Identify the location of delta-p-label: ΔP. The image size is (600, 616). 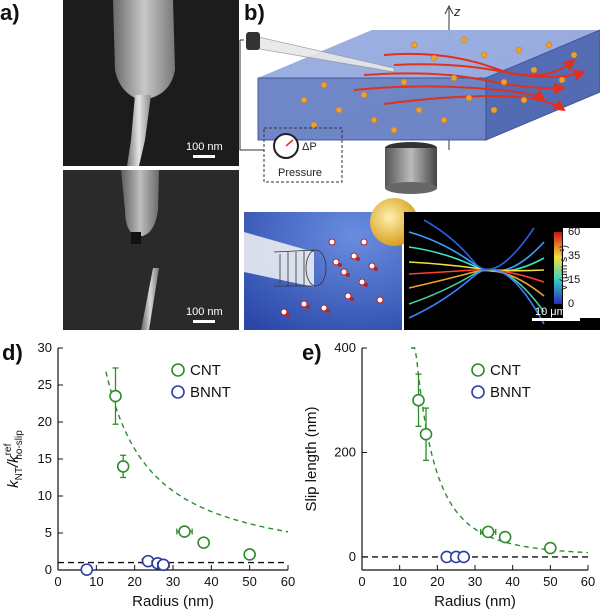
(309, 147).